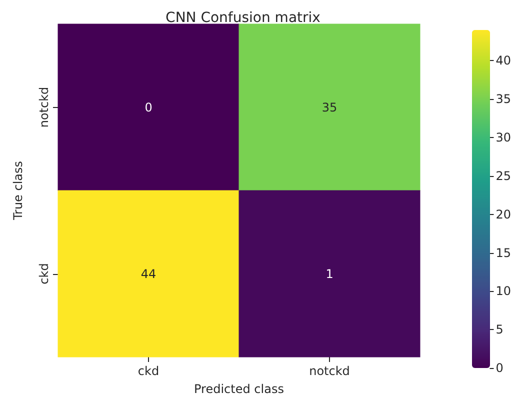 This screenshot has width=514, height=410. Describe the element at coordinates (239, 389) in the screenshot. I see `x-axis-title: Predicted class` at that location.